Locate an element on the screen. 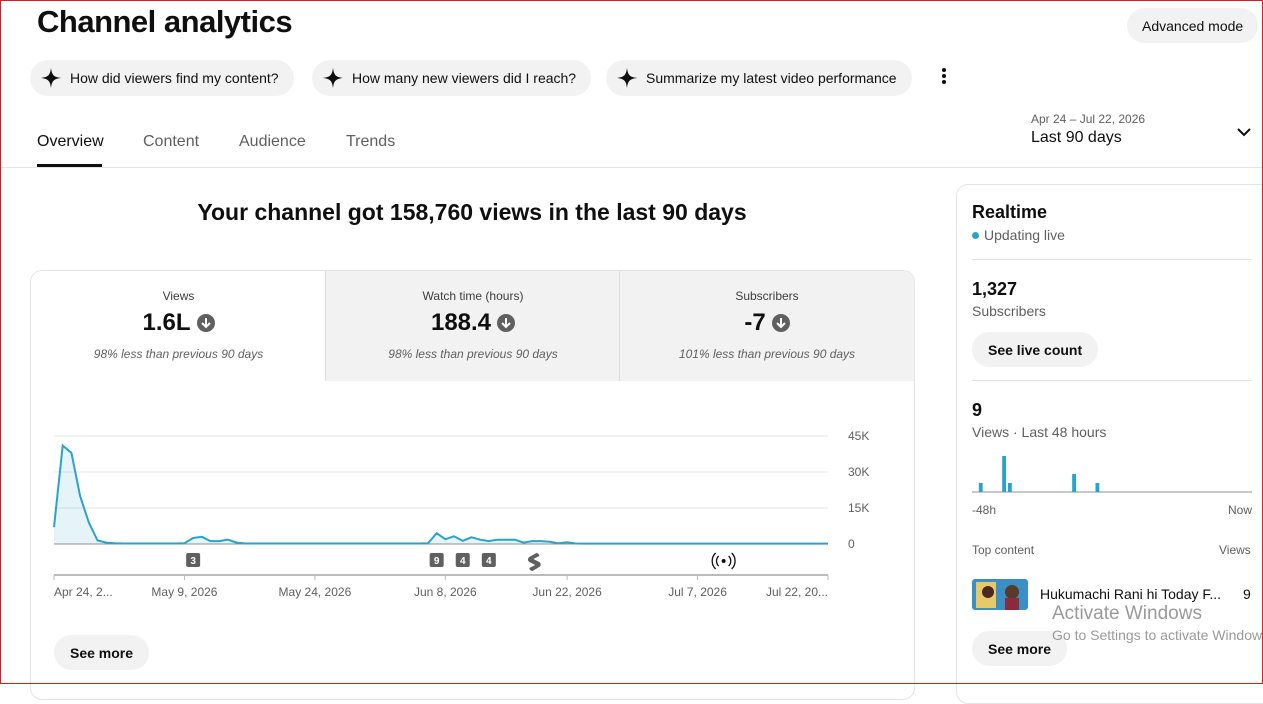 The height and width of the screenshot is (704, 1263). metric-label: Subscribers is located at coordinates (767, 296).